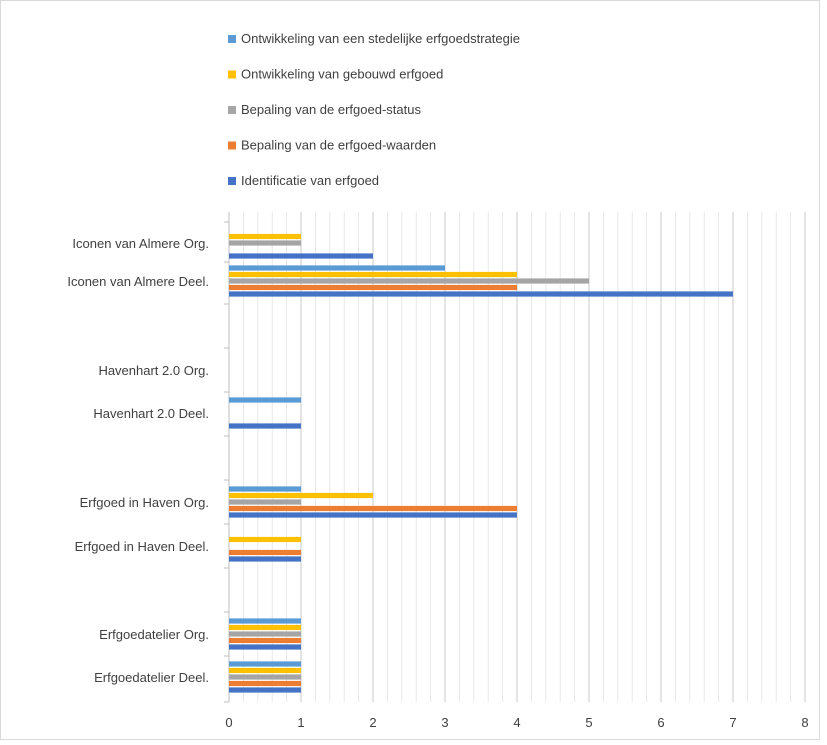 The height and width of the screenshot is (745, 827). I want to click on x-tick-label: 8, so click(804, 722).